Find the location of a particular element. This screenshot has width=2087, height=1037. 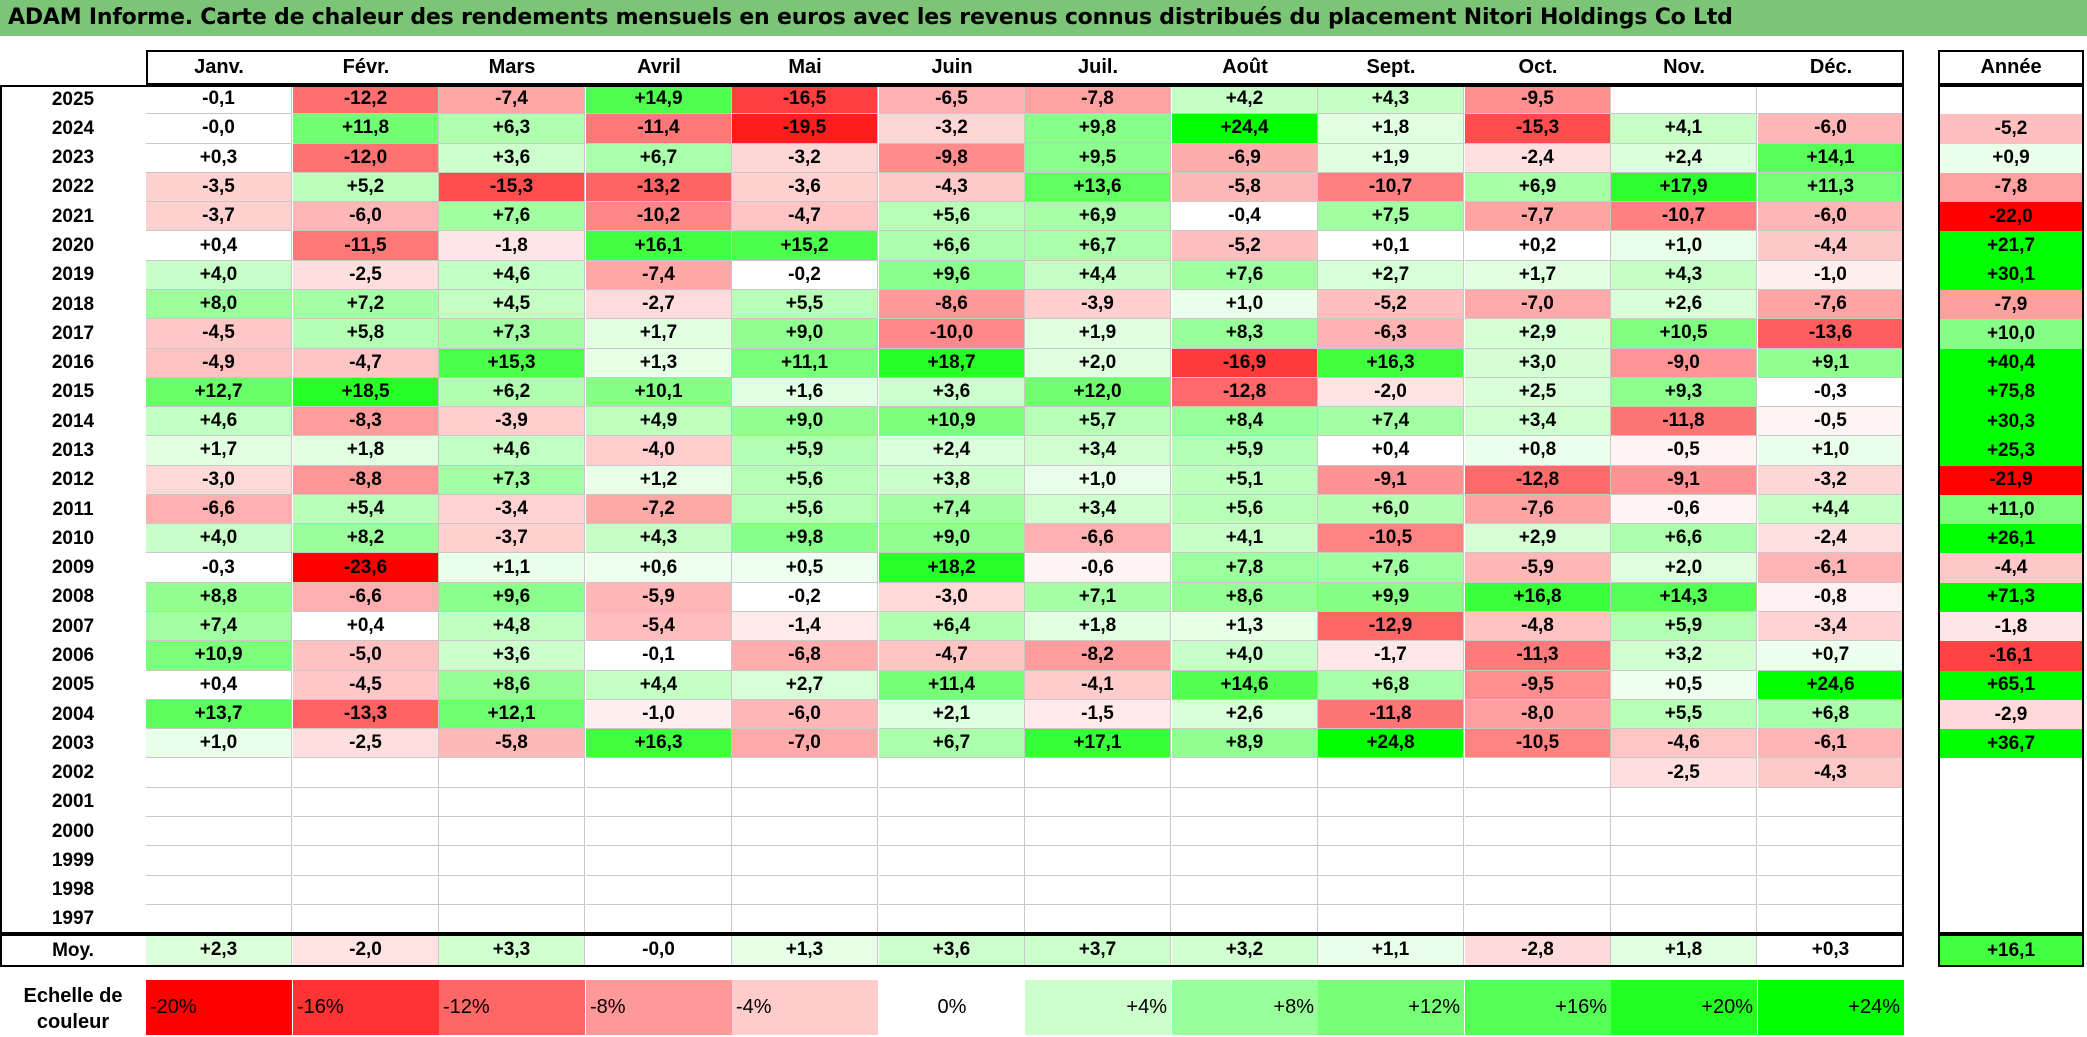

heatmap-cell: +5,8 is located at coordinates (366, 334).